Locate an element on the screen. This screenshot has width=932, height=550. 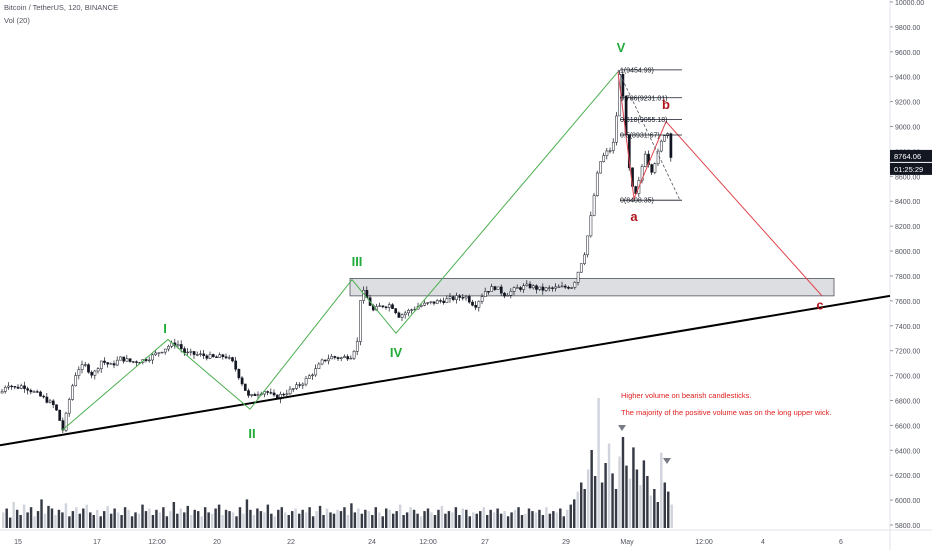
price-tick-label: 8000.00 is located at coordinates (907, 252).